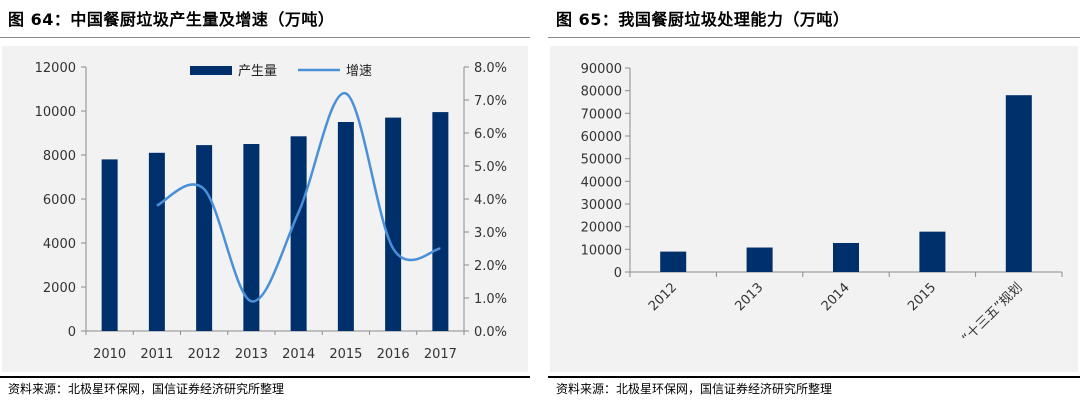  I want to click on y-tick-label: 50000, so click(601, 160).